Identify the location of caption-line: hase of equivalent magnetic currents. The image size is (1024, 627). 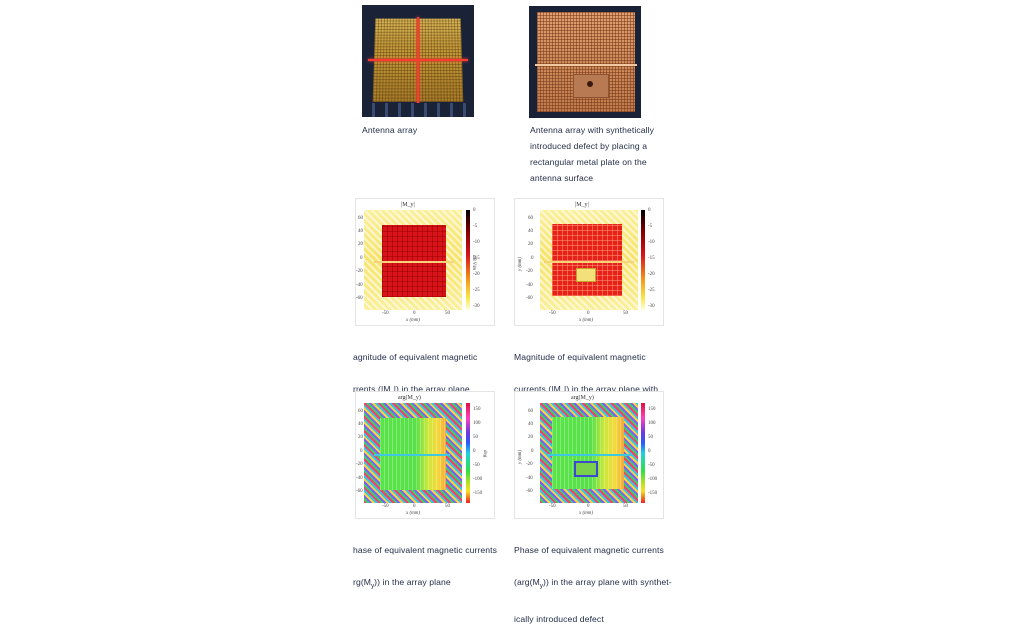
(425, 550).